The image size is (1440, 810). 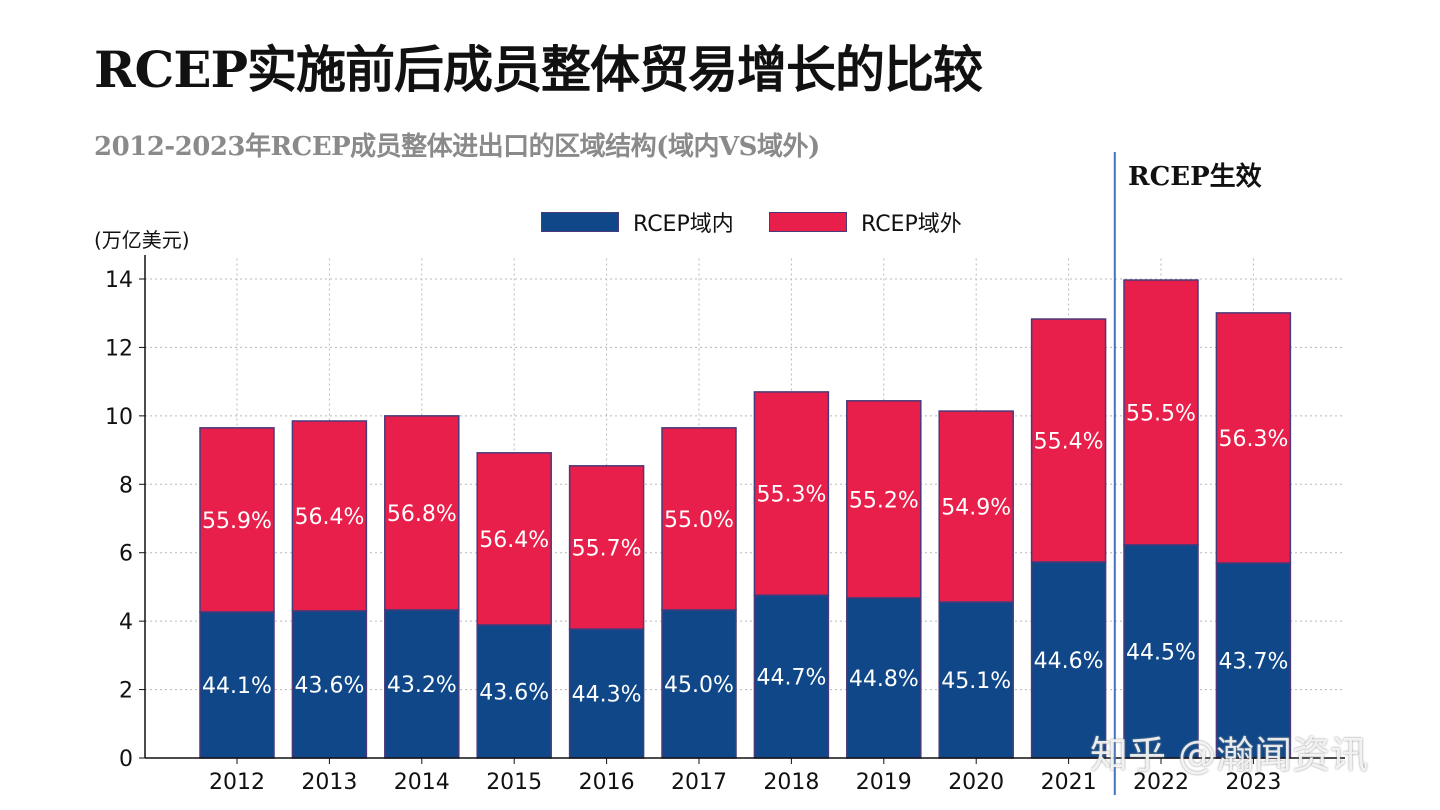 I want to click on y-tick-label: 10, so click(x=119, y=417).